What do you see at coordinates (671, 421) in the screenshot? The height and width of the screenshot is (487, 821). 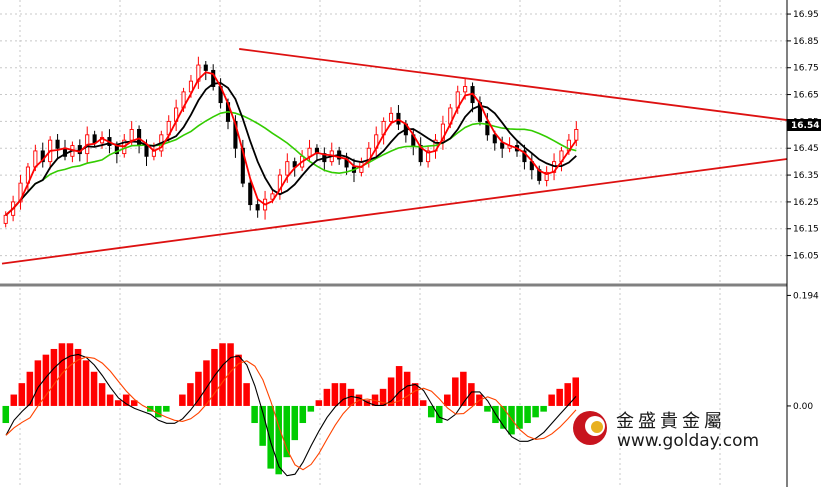 I see `logo-chinese-name: 金盛貴金屬` at bounding box center [671, 421].